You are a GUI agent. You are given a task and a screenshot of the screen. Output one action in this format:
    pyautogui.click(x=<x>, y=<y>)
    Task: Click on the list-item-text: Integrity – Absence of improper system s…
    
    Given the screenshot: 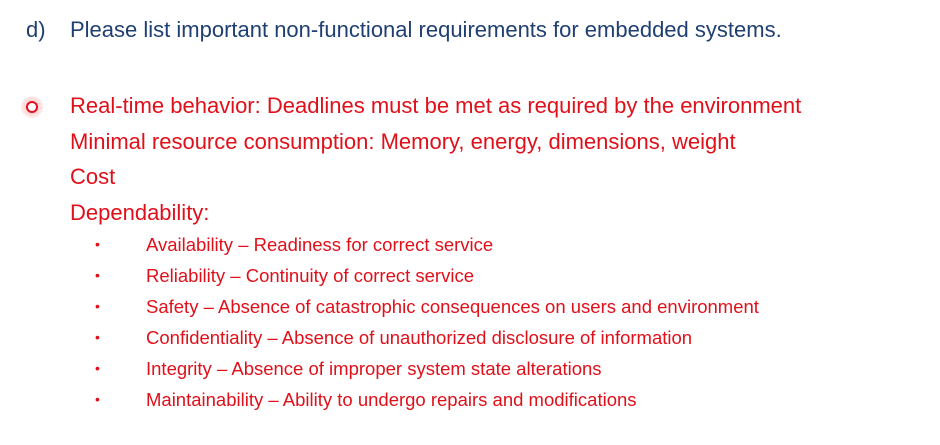 What is the action you would take?
    pyautogui.click(x=374, y=368)
    